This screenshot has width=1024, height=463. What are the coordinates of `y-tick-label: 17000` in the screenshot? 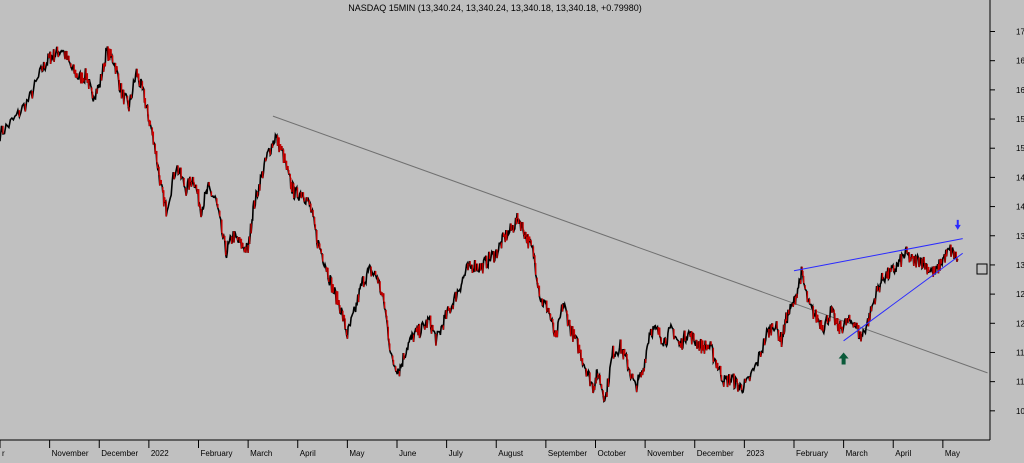 It's located at (1020, 32).